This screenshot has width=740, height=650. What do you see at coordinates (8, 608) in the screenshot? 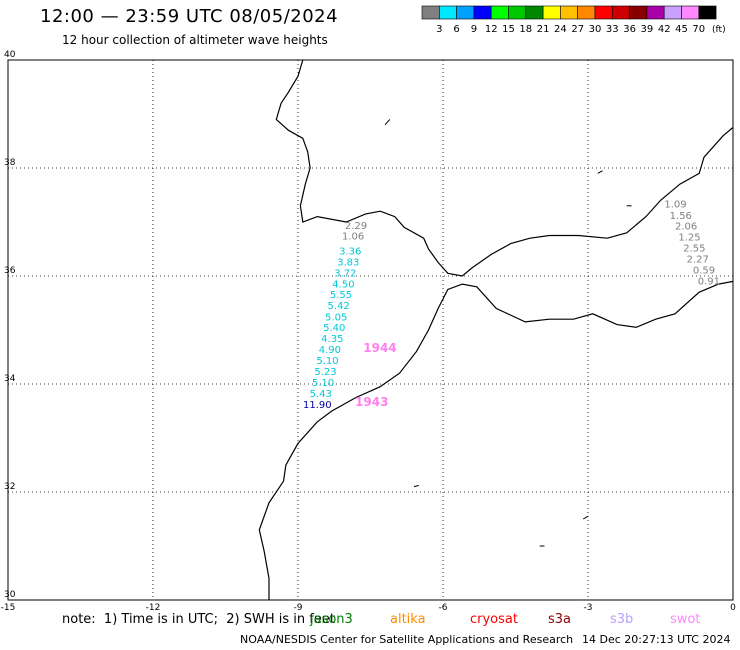
I see `lon-tick-label: -15` at bounding box center [8, 608].